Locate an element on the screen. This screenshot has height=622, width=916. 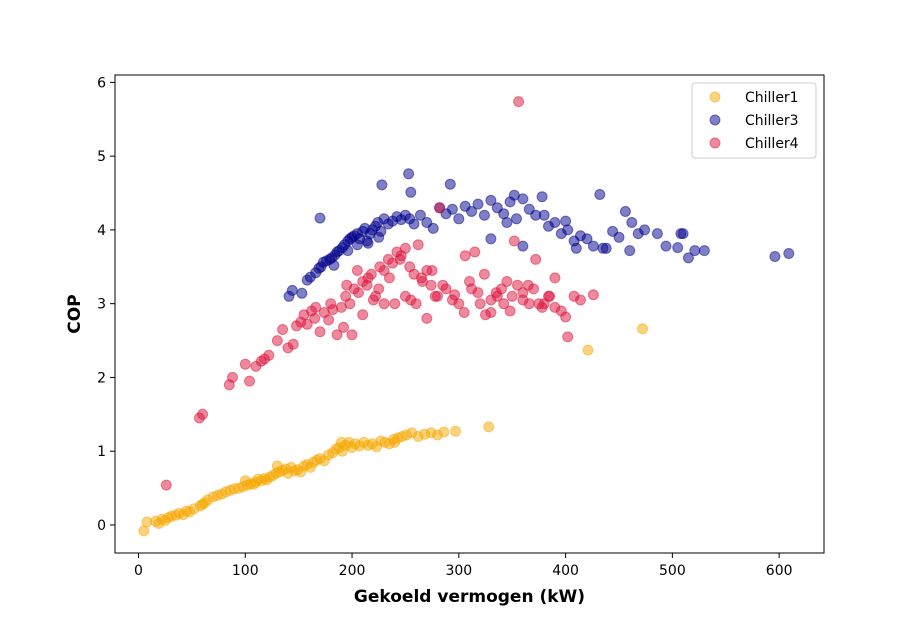
legend-frame is located at coordinates (754, 120).